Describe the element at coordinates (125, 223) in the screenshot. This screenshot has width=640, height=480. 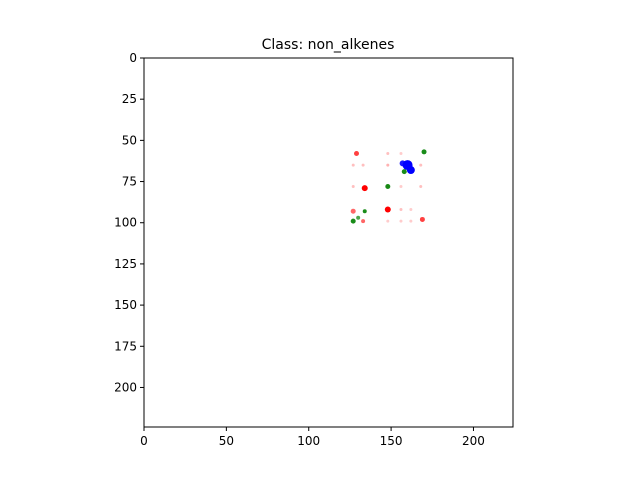
I see `y-tick-label: 100` at that location.